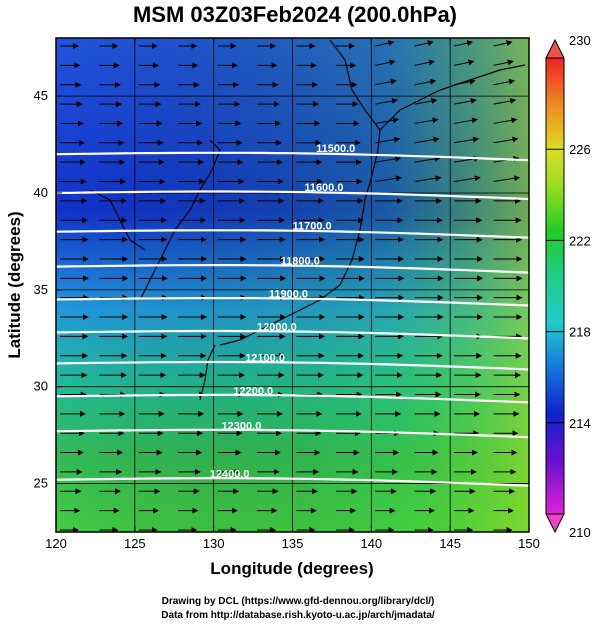  What do you see at coordinates (323, 188) in the screenshot?
I see `contour-label: 11600.0` at bounding box center [323, 188].